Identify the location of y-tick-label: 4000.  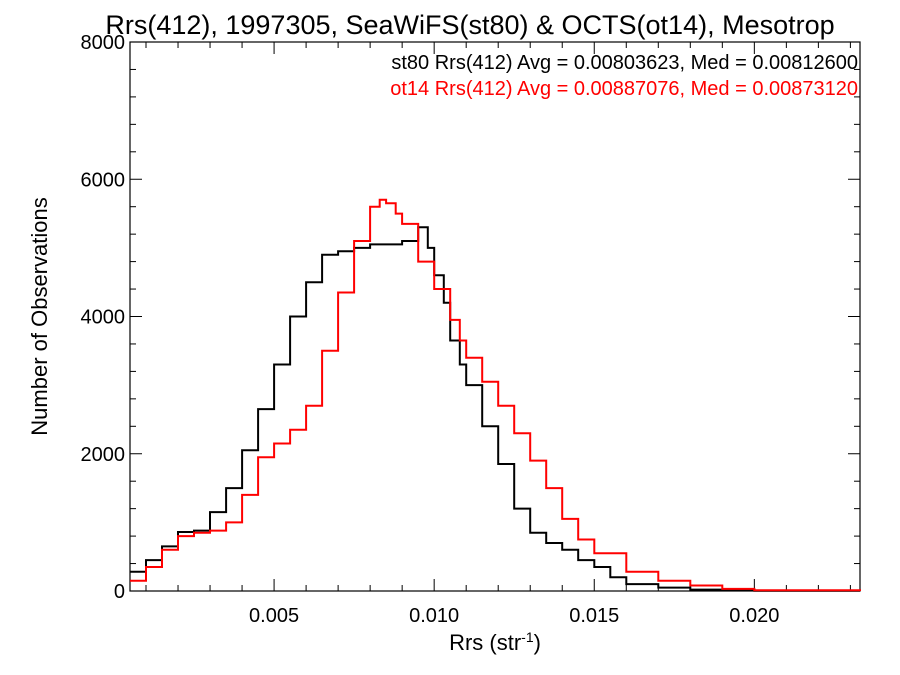
(103, 318).